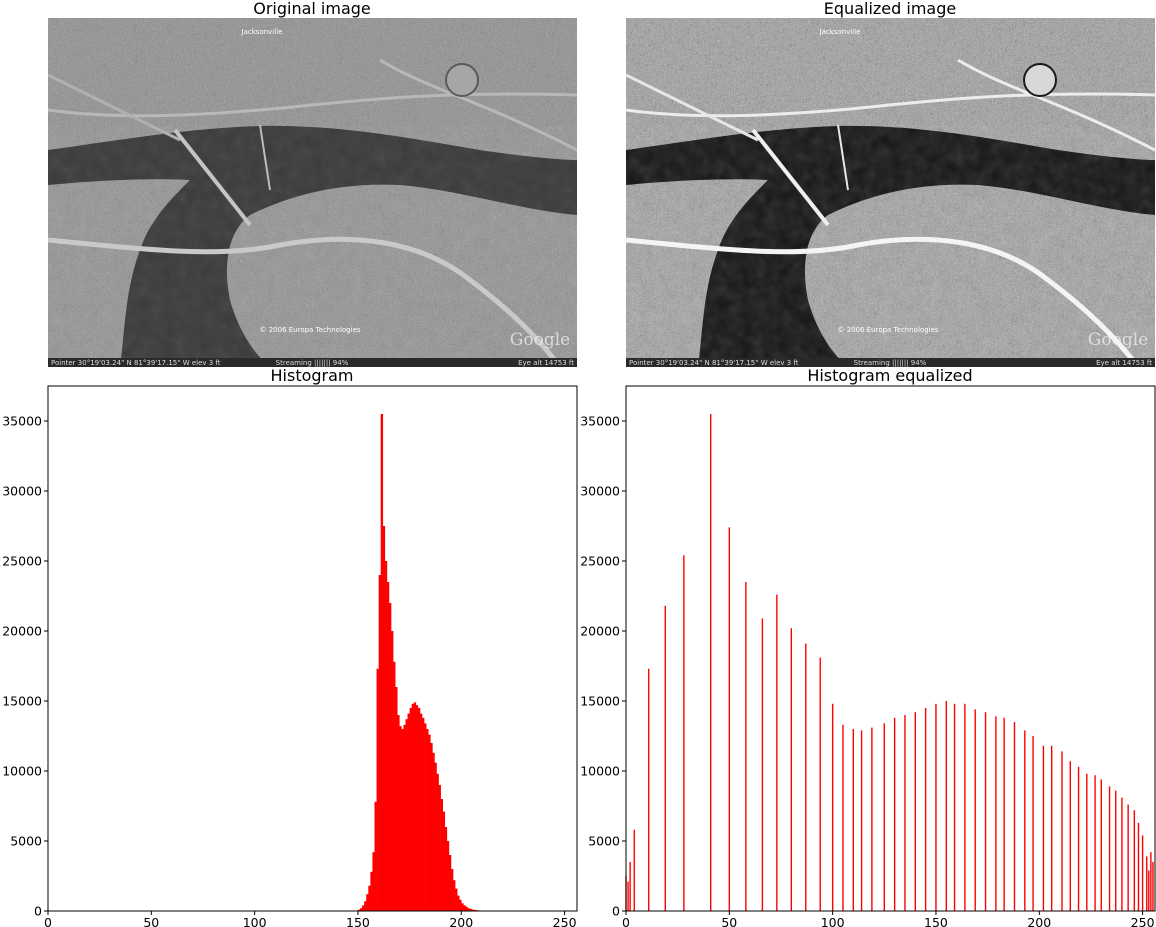 The width and height of the screenshot is (1156, 927). I want to click on equalized-copyright: © 2006 Europa Technologies, so click(887, 330).